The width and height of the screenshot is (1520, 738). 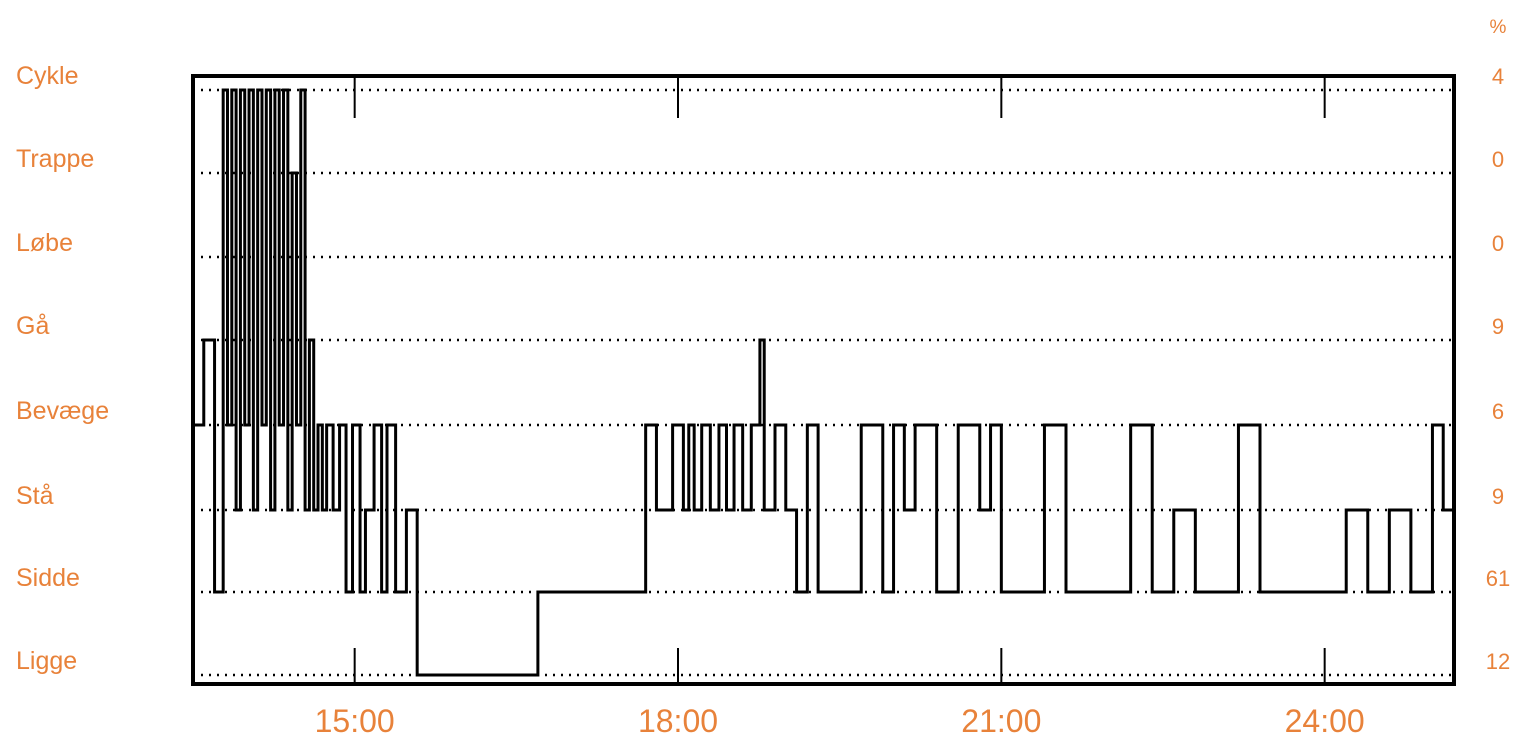 I want to click on x-tick-label: 21:00, so click(x=1001, y=720).